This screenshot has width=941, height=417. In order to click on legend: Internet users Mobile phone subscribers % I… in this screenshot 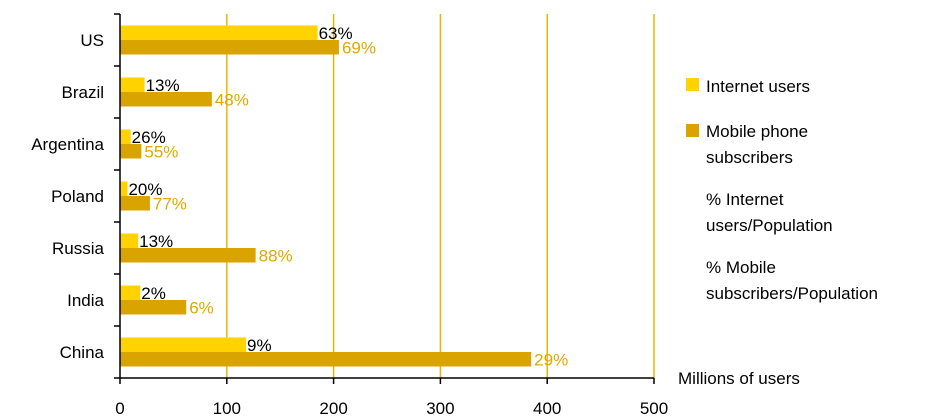, I will do `click(782, 190)`.